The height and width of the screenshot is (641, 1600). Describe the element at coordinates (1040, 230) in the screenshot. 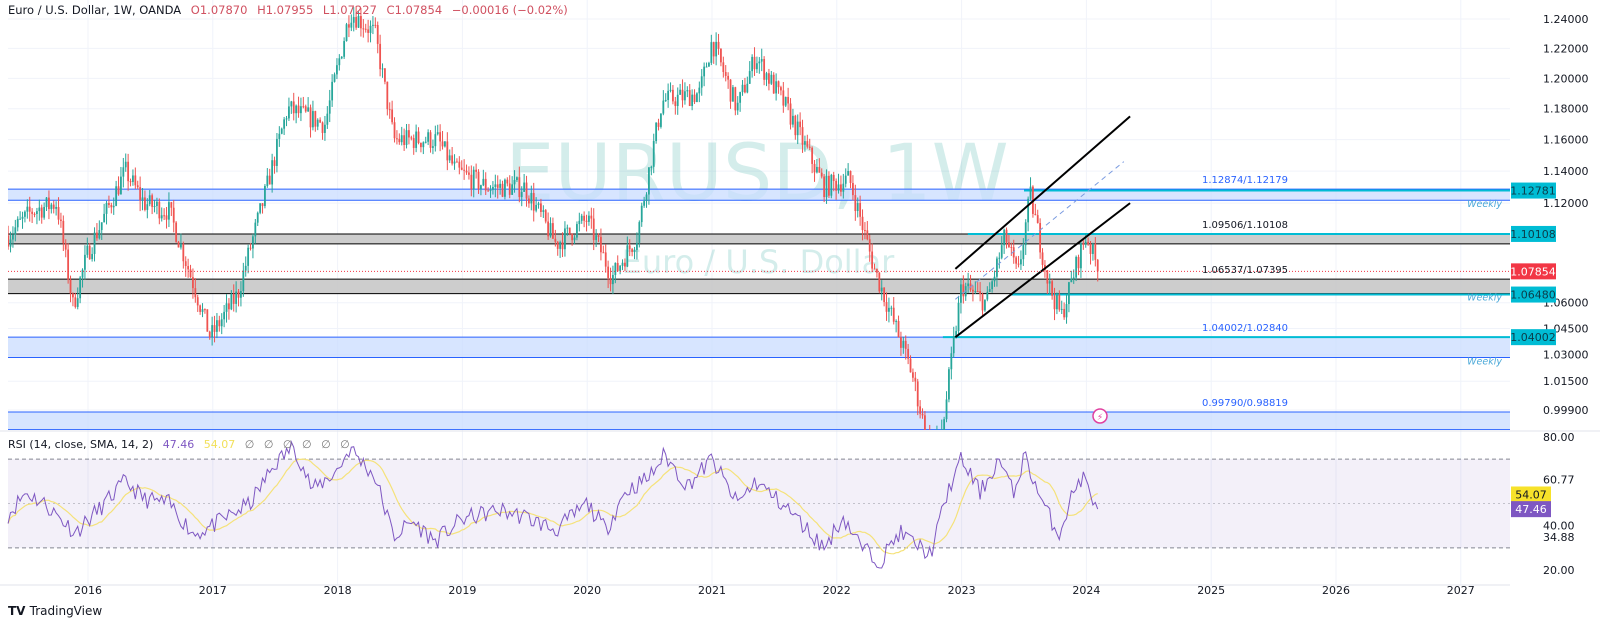

I see `trendline` at that location.